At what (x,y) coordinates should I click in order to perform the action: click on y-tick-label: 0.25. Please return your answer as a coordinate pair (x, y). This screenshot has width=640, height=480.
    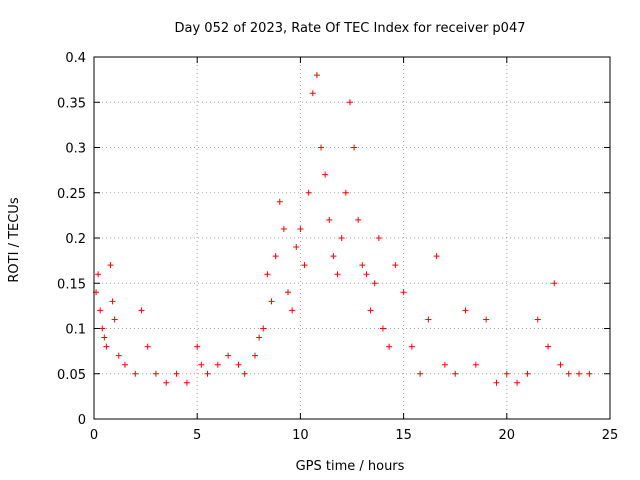
    Looking at the image, I should click on (71, 194).